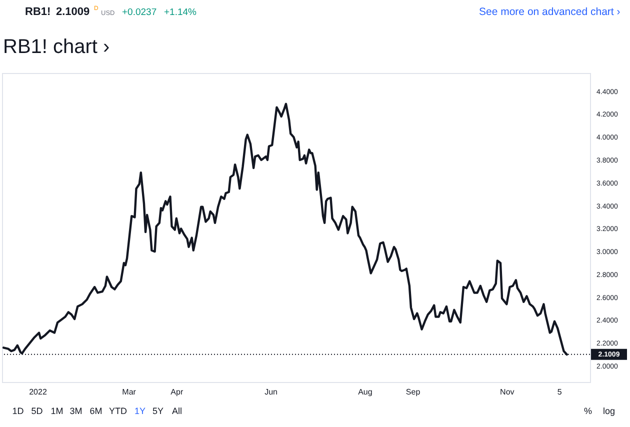 The width and height of the screenshot is (630, 427). I want to click on x-tick-label: 2022, so click(38, 392).